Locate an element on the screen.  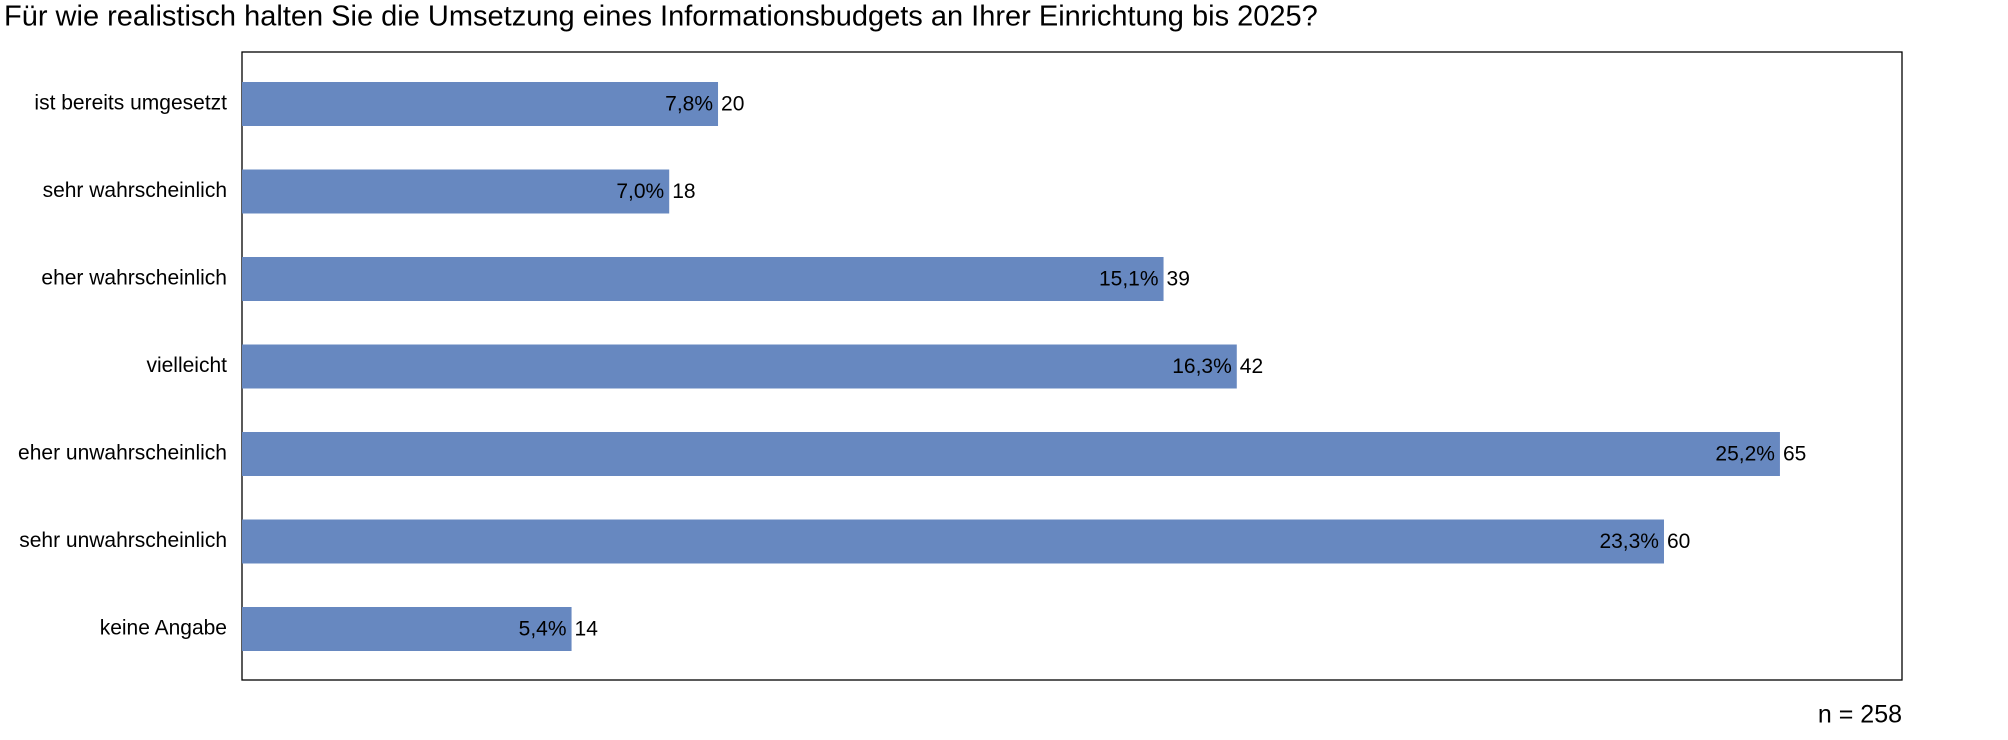
count-label: 42 is located at coordinates (1251, 366).